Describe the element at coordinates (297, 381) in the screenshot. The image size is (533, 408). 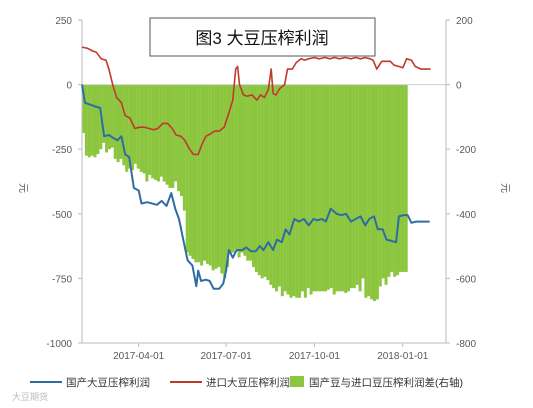
I see `legend-swatch-diff` at that location.